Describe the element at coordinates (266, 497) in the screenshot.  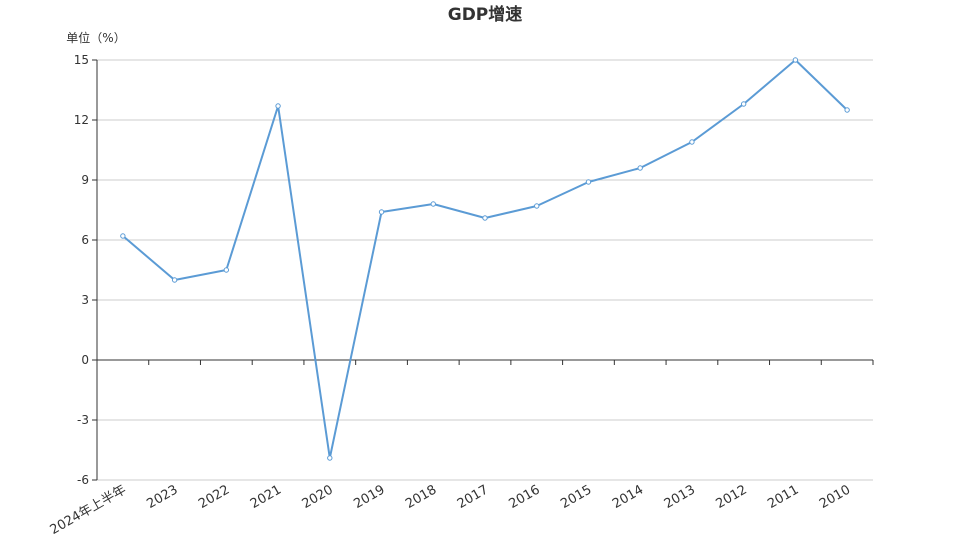
I see `x-tick-label: 2021` at that location.